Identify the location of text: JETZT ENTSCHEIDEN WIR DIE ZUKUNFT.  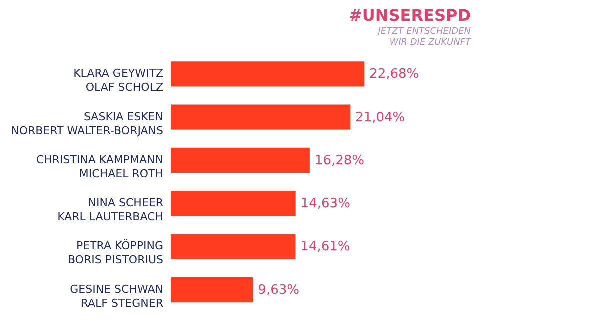
(424, 37).